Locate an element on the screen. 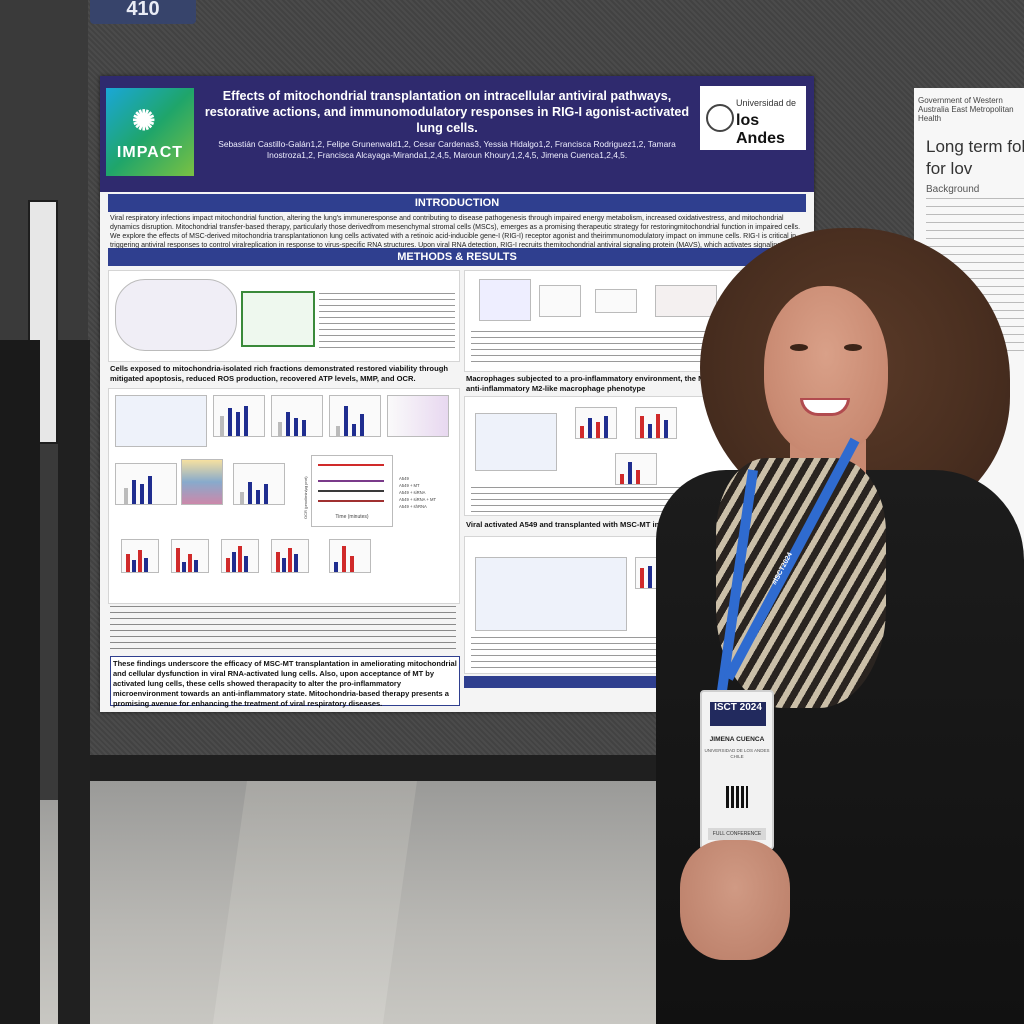 The image size is (1024, 1024). impact-logo: ✺ IMPACT is located at coordinates (150, 132).